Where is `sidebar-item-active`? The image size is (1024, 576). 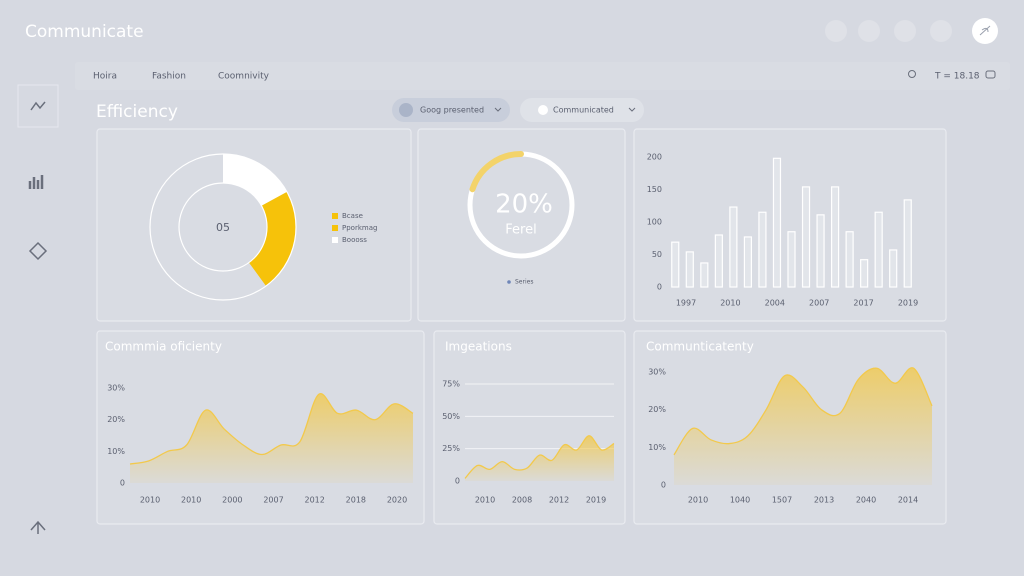 sidebar-item-active is located at coordinates (38, 106).